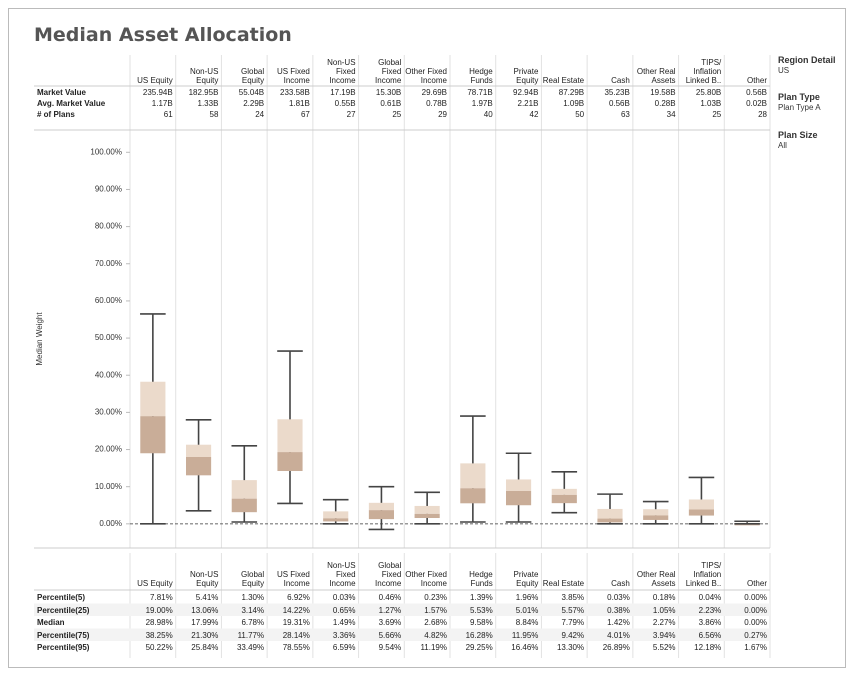 The width and height of the screenshot is (856, 677). Describe the element at coordinates (390, 622) in the screenshot. I see `table-cell: 3.69%` at that location.